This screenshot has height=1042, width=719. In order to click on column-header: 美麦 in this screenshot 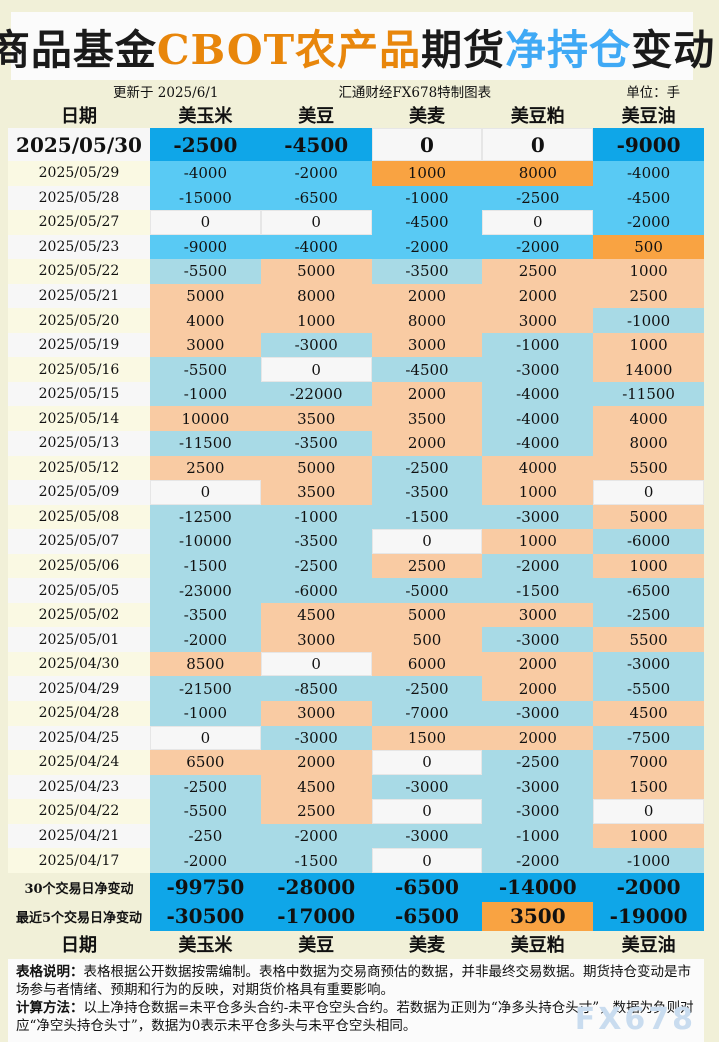, I will do `click(426, 116)`.